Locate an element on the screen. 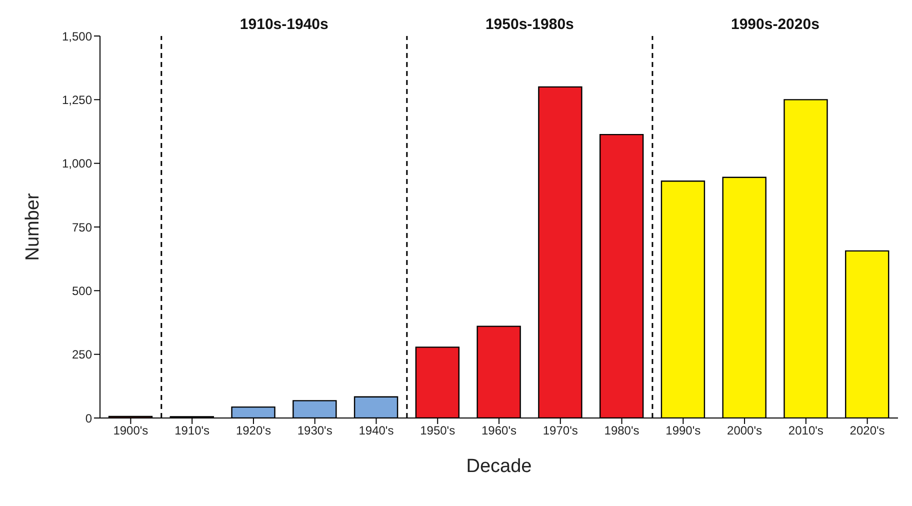 The height and width of the screenshot is (506, 912). y-tick-label: 750 is located at coordinates (82, 227).